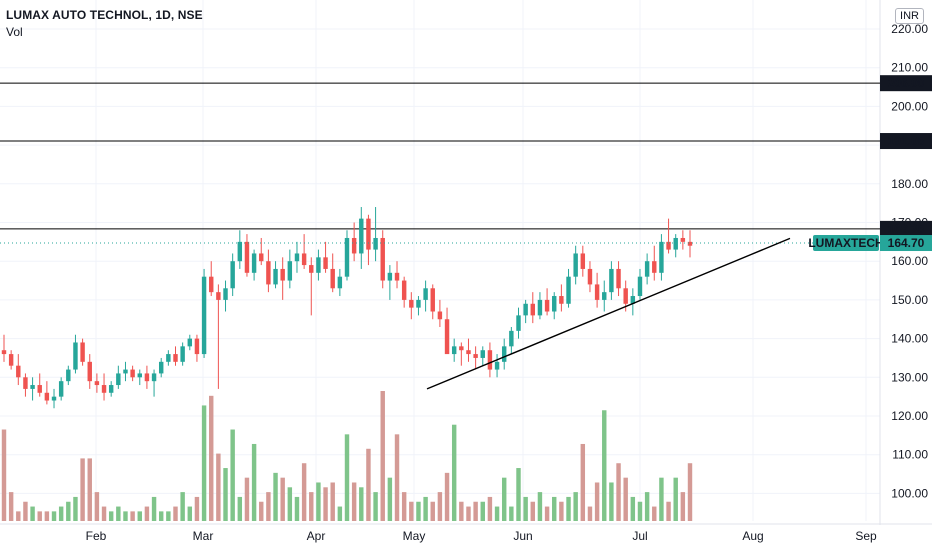  I want to click on y-tick-label: 180.00, so click(909, 184).